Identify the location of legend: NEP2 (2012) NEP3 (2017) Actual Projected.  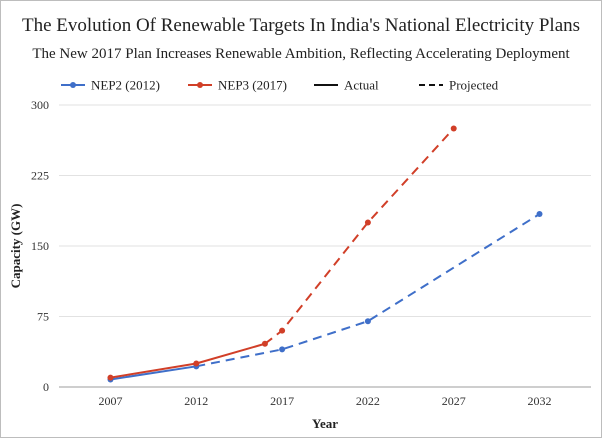
(280, 85).